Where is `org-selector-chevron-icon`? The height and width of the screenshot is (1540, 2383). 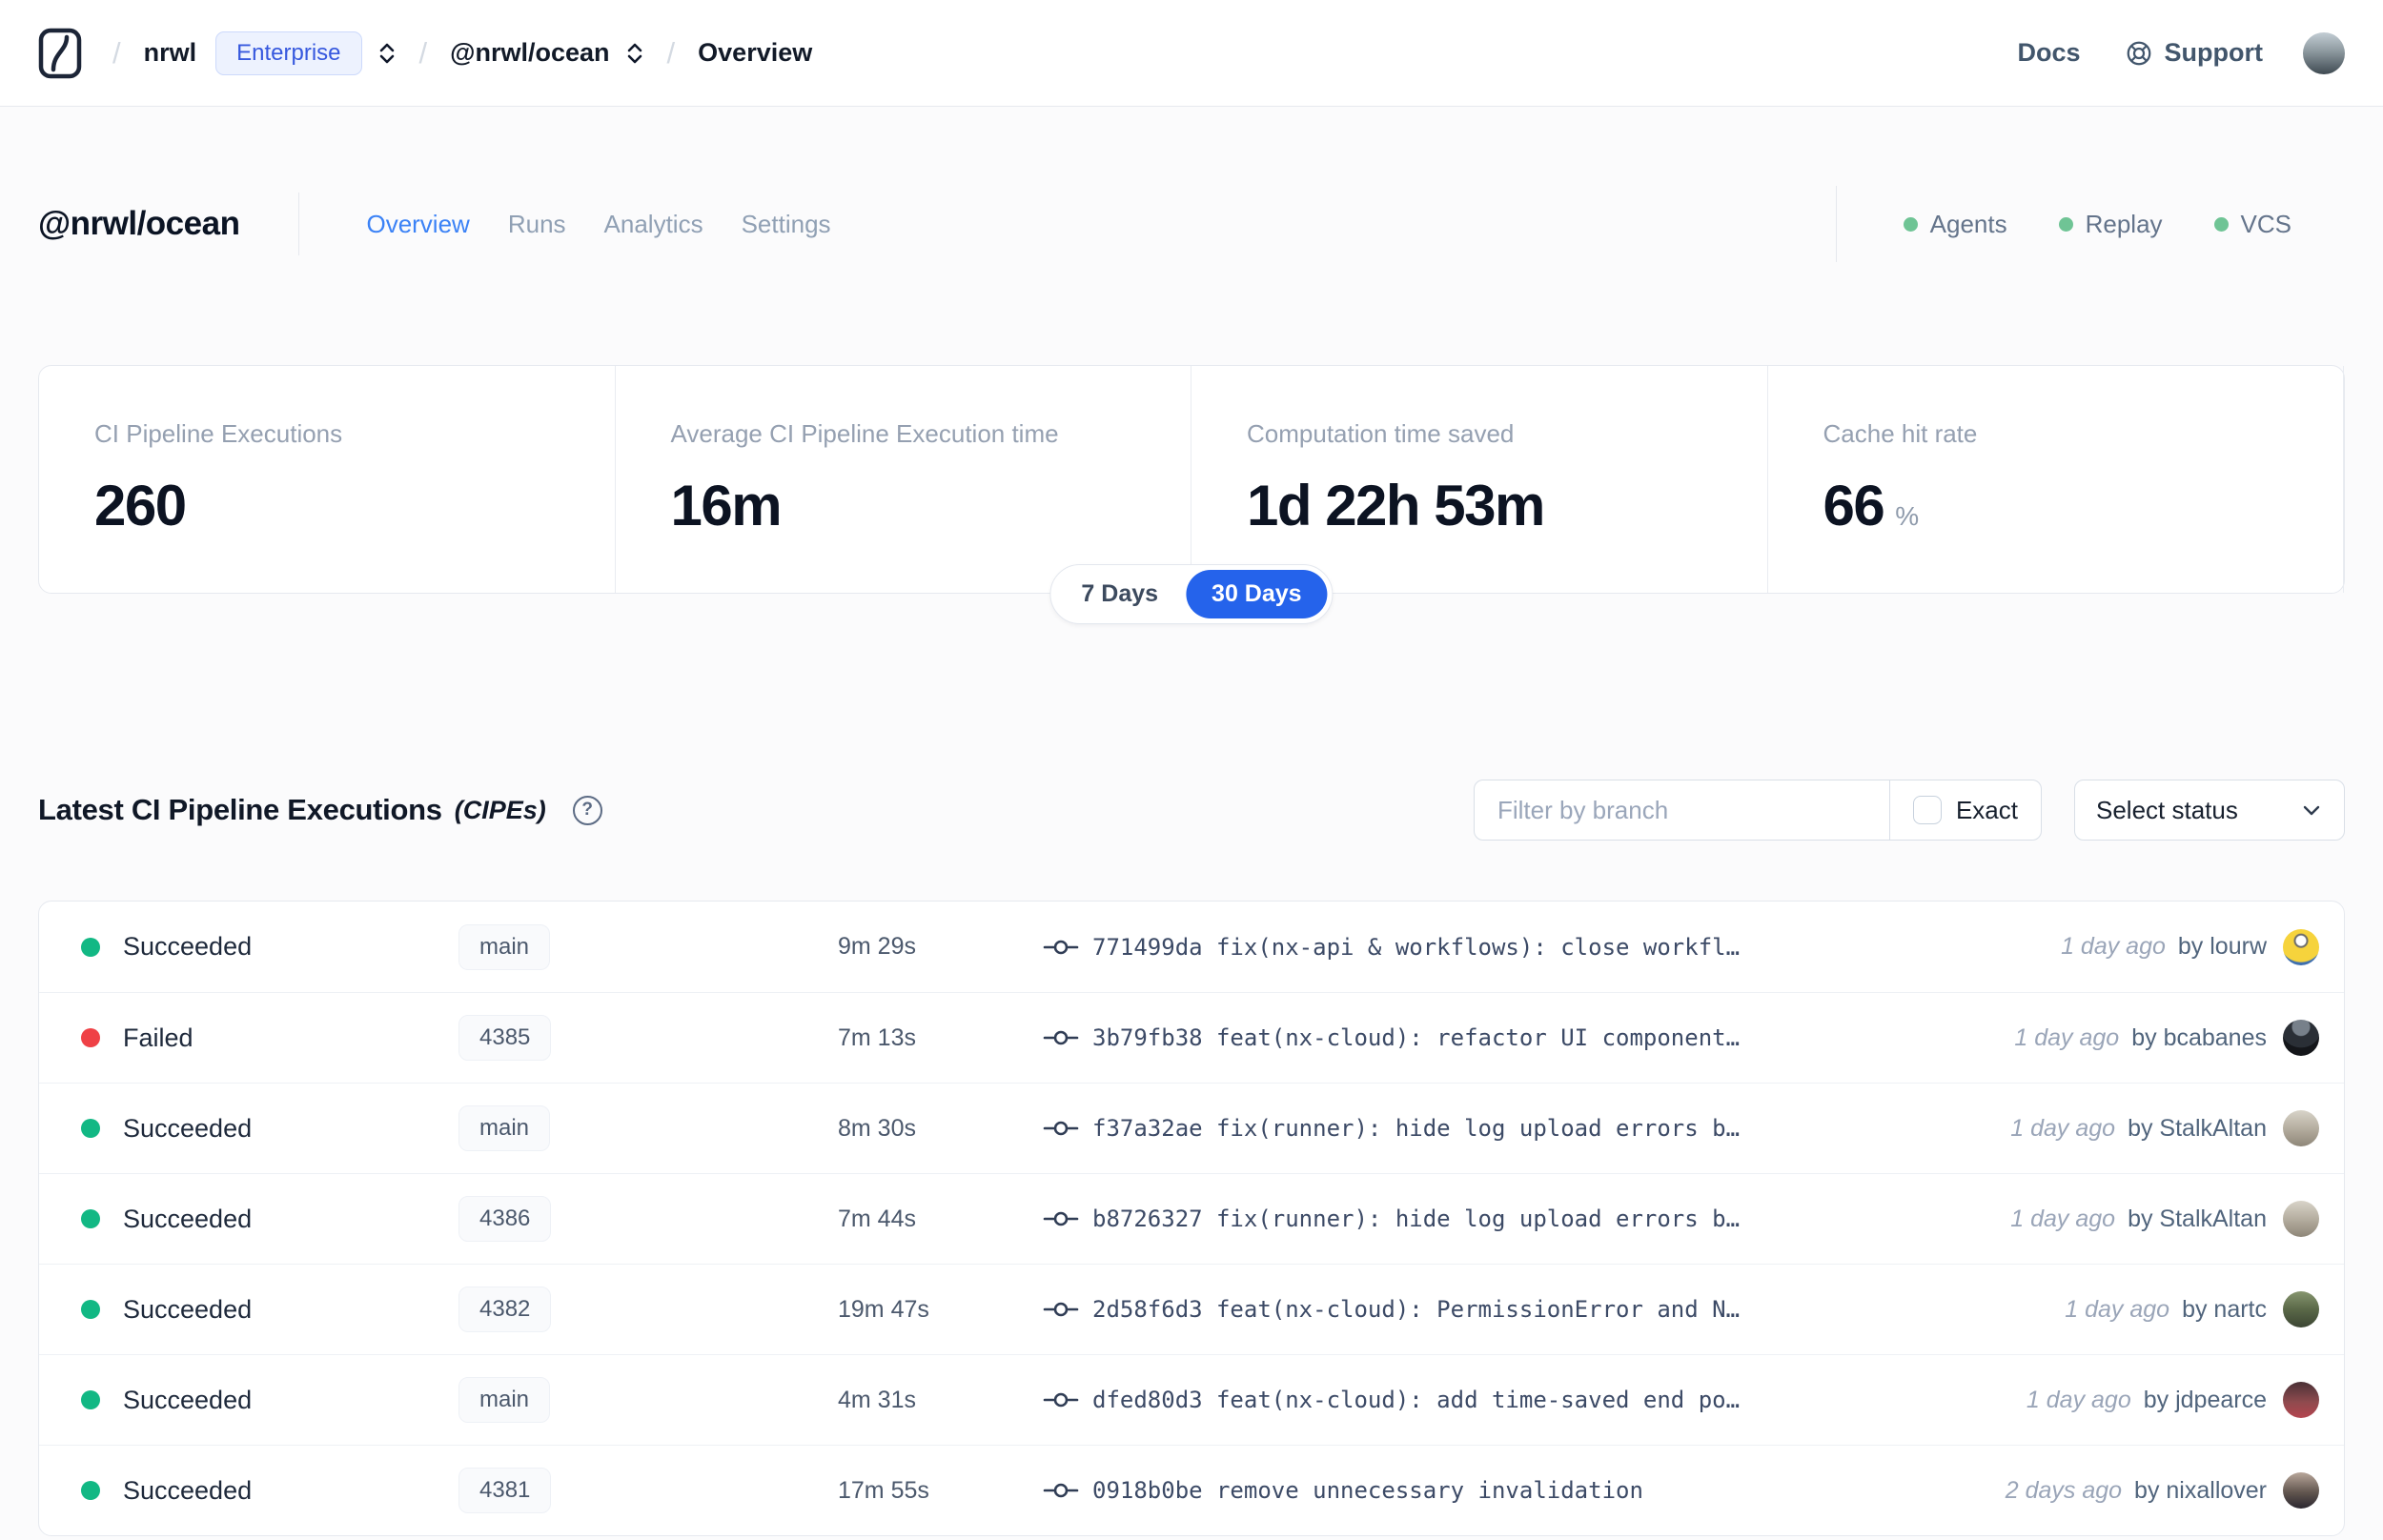 org-selector-chevron-icon is located at coordinates (387, 53).